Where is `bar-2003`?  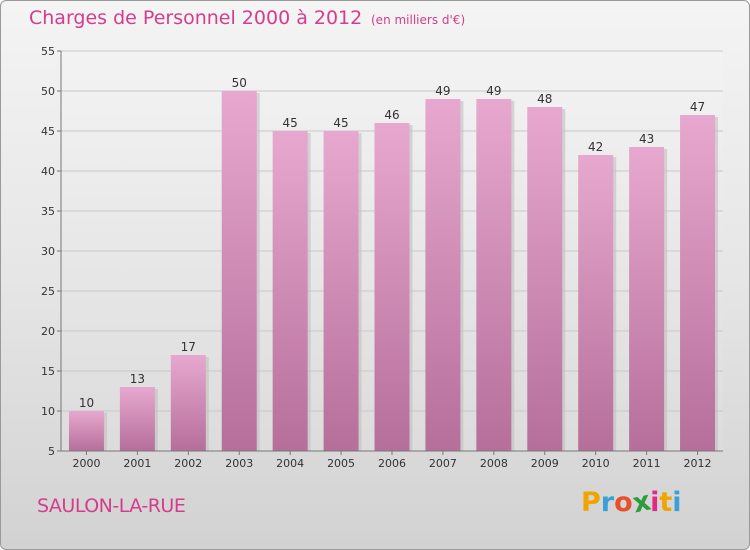
bar-2003 is located at coordinates (239, 271).